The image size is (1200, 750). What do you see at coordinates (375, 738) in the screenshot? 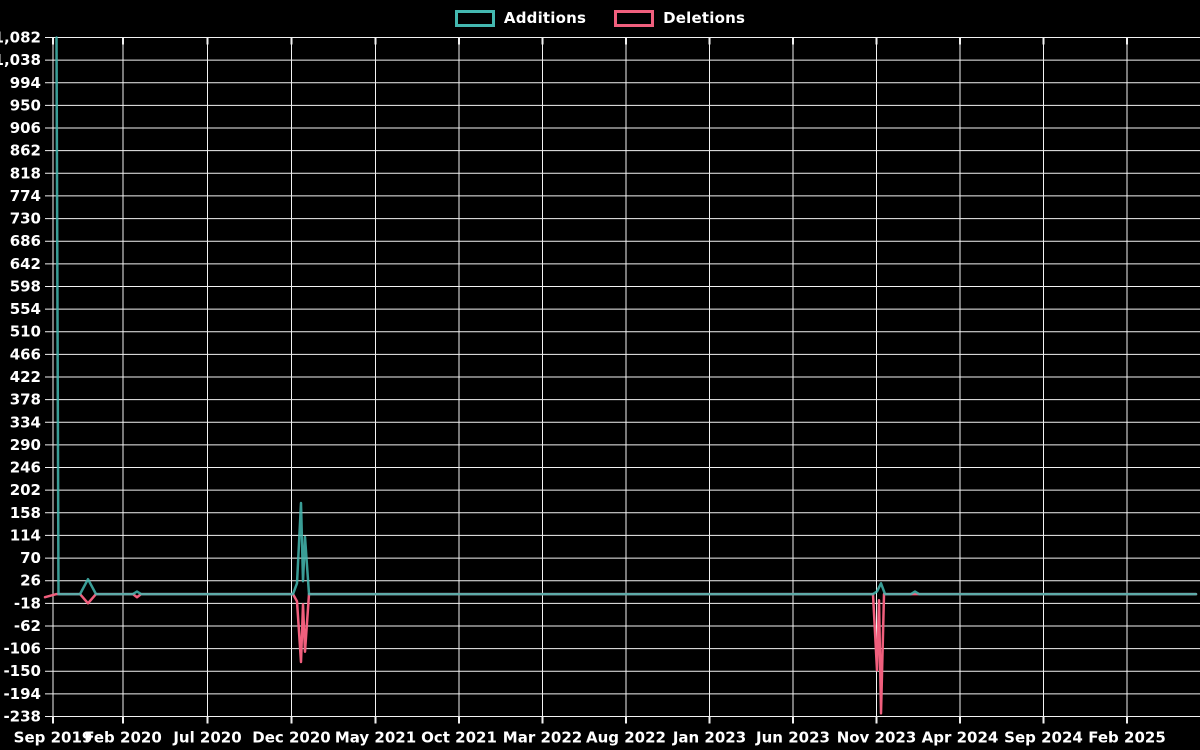
I see `x-tick-label: May 2021` at bounding box center [375, 738].